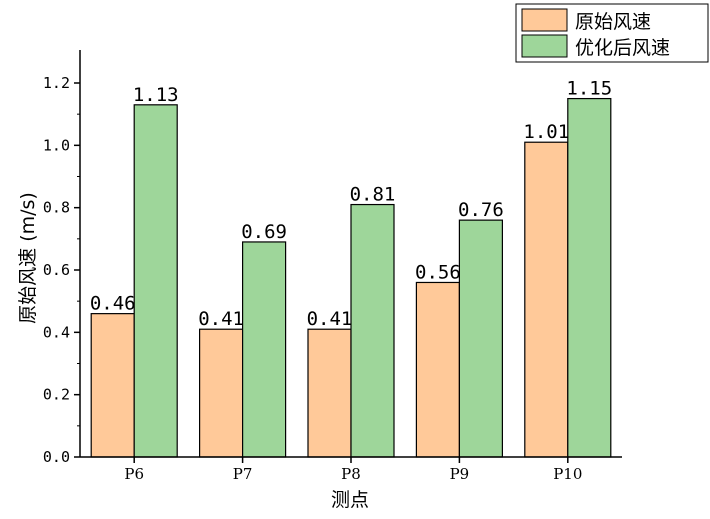  What do you see at coordinates (480, 338) in the screenshot?
I see `bar-optimized-p9` at bounding box center [480, 338].